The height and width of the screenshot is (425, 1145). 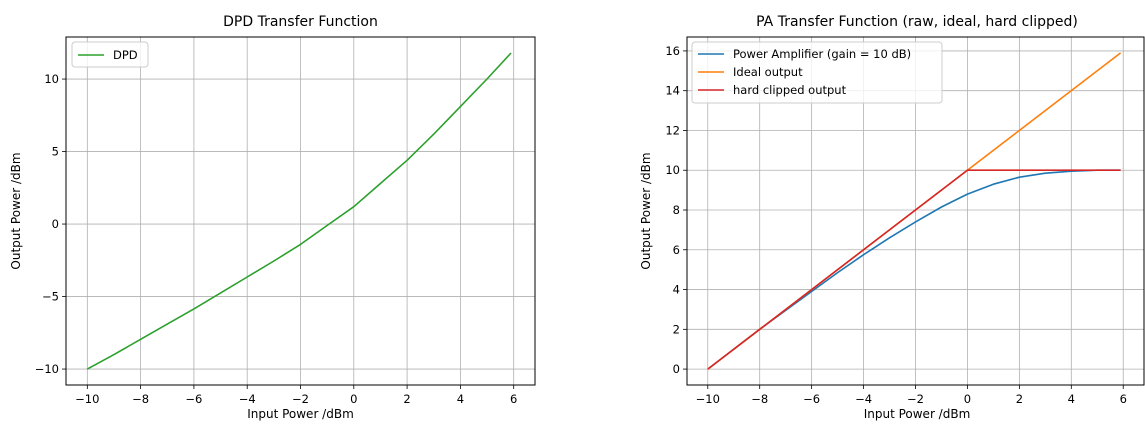 What do you see at coordinates (55, 152) in the screenshot?
I see `y-tick-label: 5` at bounding box center [55, 152].